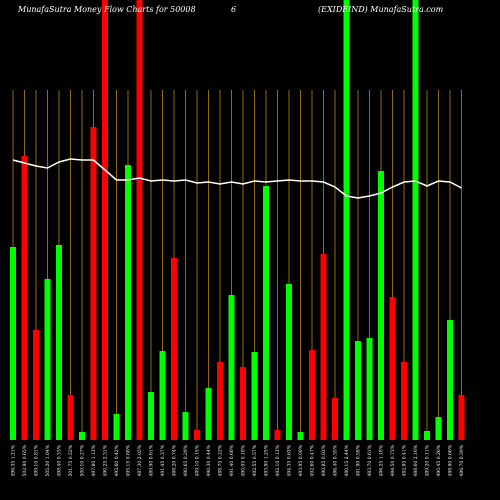 The height and width of the screenshot is (500, 500). What do you see at coordinates (381, 9) in the screenshot?
I see `chart-title: (EXIDEIND) MunafaSutra.com` at bounding box center [381, 9].